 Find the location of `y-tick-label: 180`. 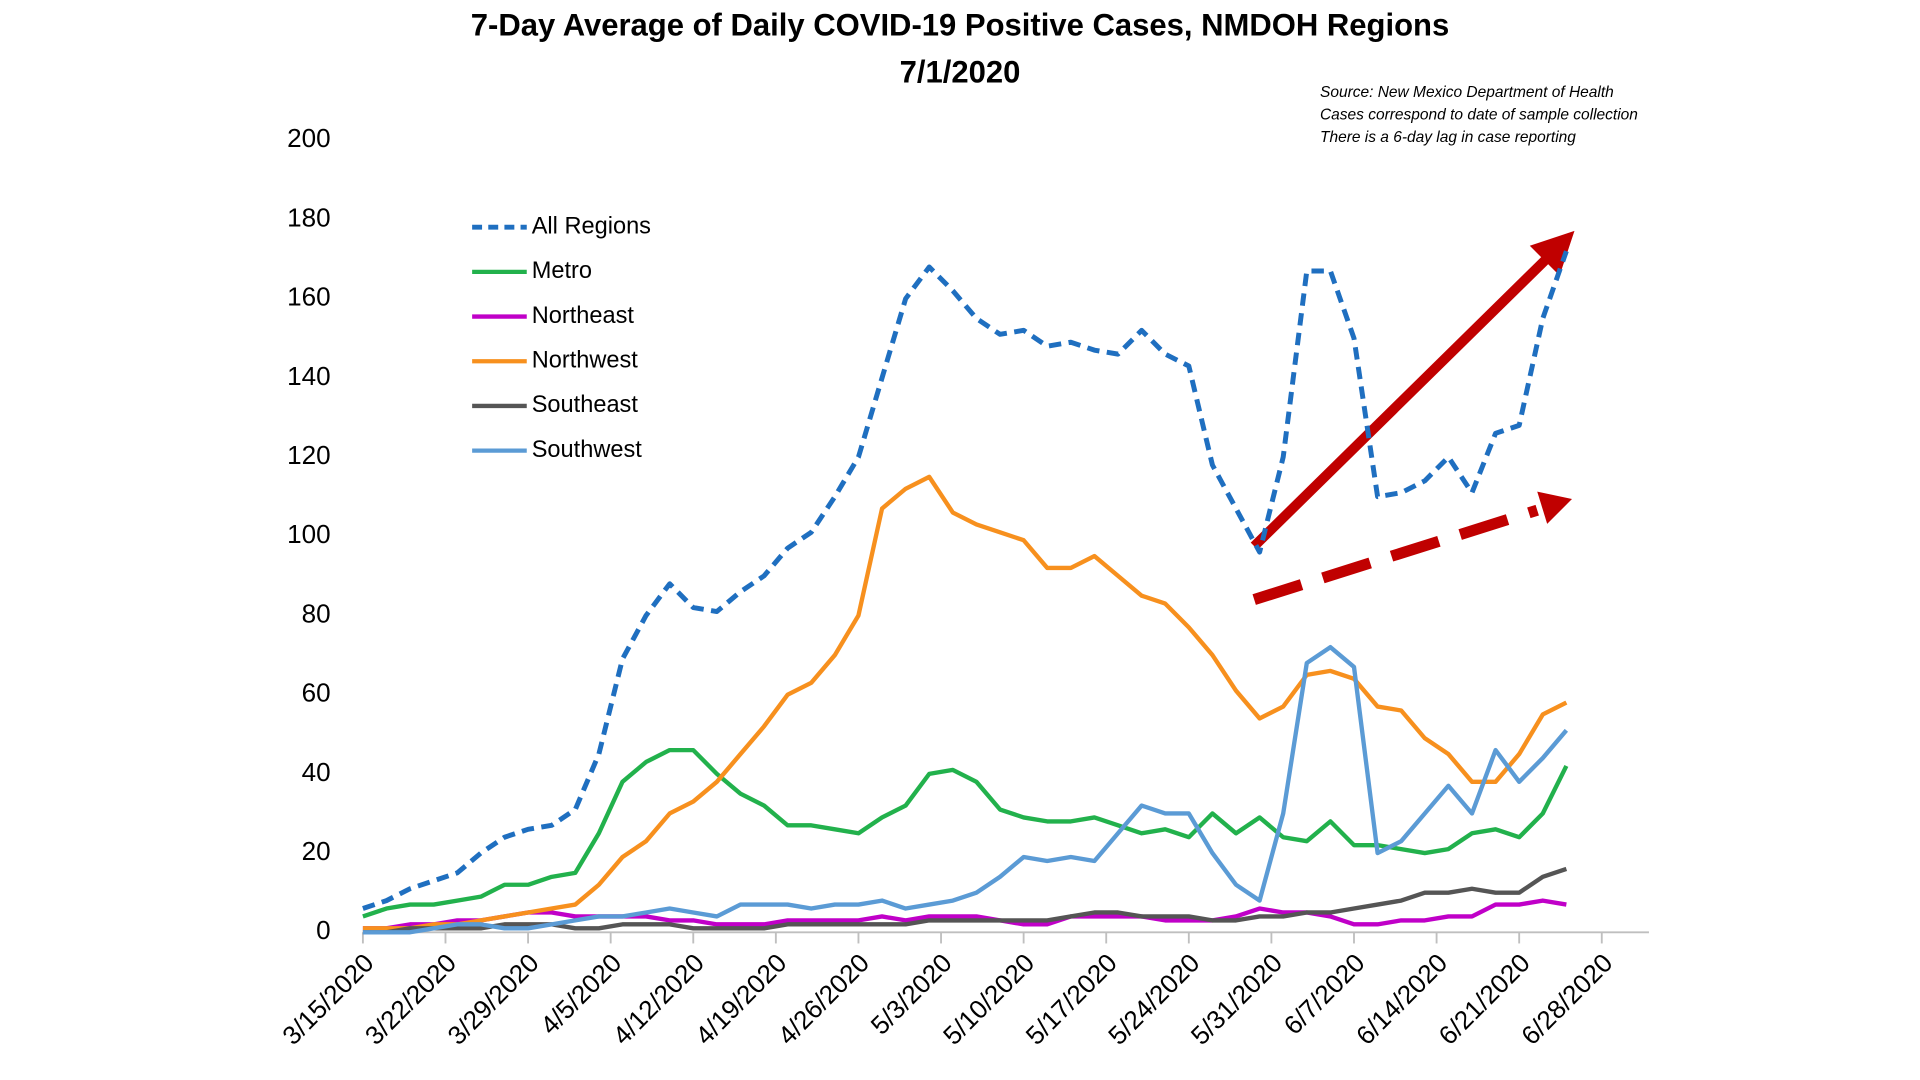

y-tick-label: 180 is located at coordinates (308, 217).